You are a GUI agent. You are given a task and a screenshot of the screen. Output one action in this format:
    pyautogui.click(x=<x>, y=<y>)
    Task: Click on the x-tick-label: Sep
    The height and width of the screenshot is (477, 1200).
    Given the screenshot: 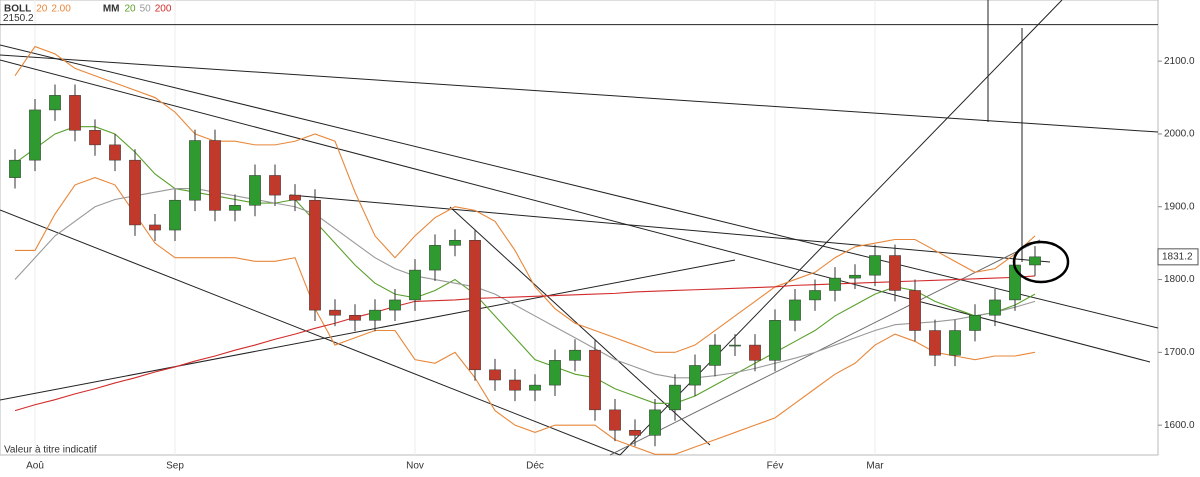 What is the action you would take?
    pyautogui.click(x=175, y=466)
    